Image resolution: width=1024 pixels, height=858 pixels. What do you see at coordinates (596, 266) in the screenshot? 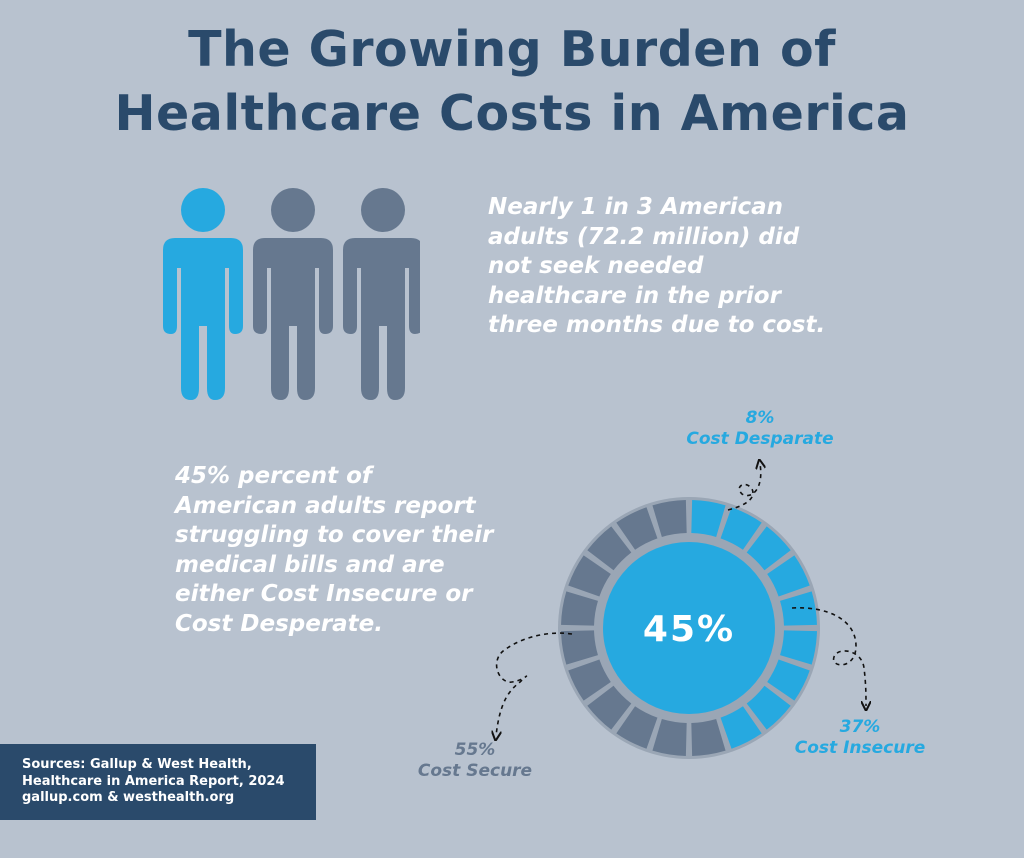
I see `stat-people-line: not seek needed` at bounding box center [596, 266].